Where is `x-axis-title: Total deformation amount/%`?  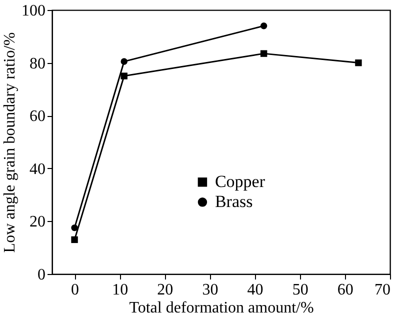 x-axis-title: Total deformation amount/% is located at coordinates (221, 308).